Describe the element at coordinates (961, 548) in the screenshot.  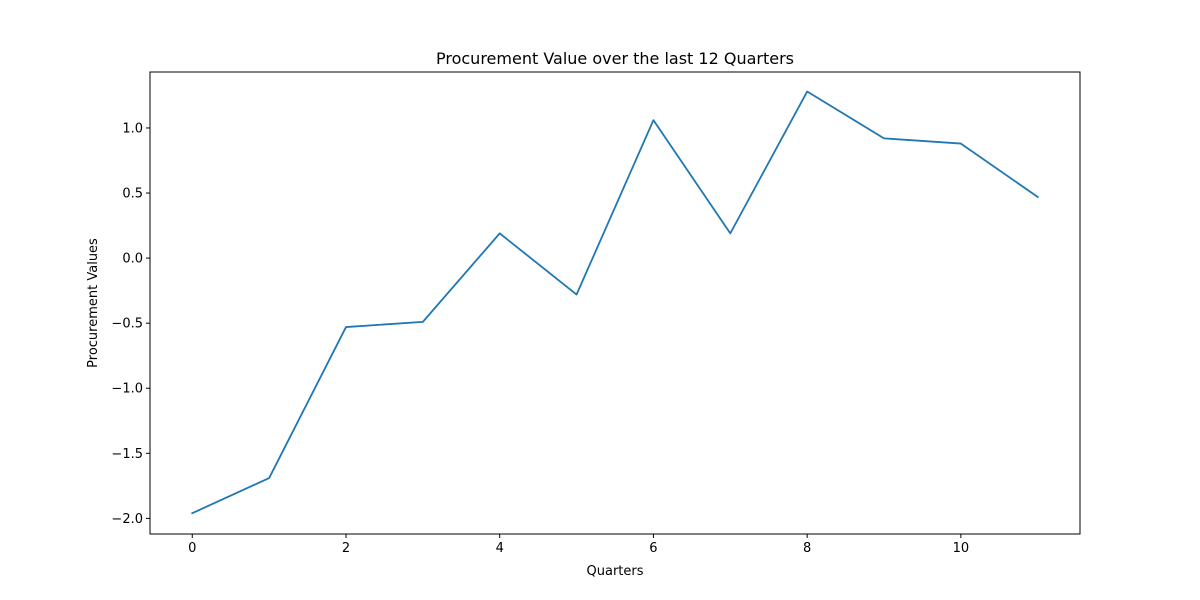
I see `x-tick-label: 10` at that location.